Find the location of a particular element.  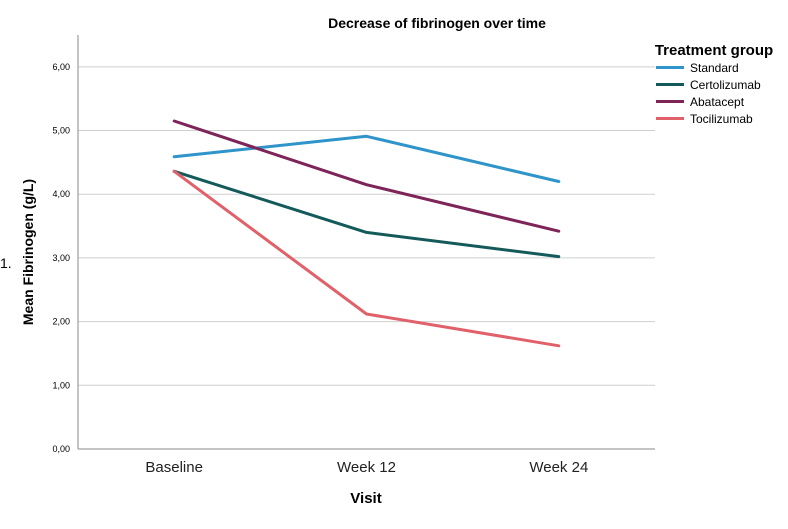

x-tick-label: Week 12 is located at coordinates (366, 467).